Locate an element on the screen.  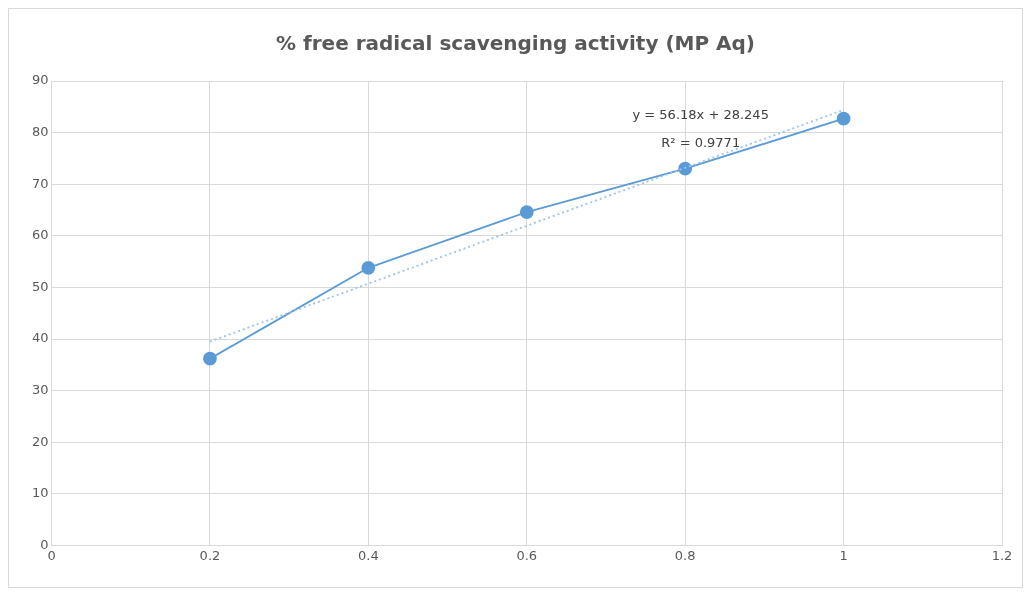
y-tick-label: 50 is located at coordinates (40, 286).